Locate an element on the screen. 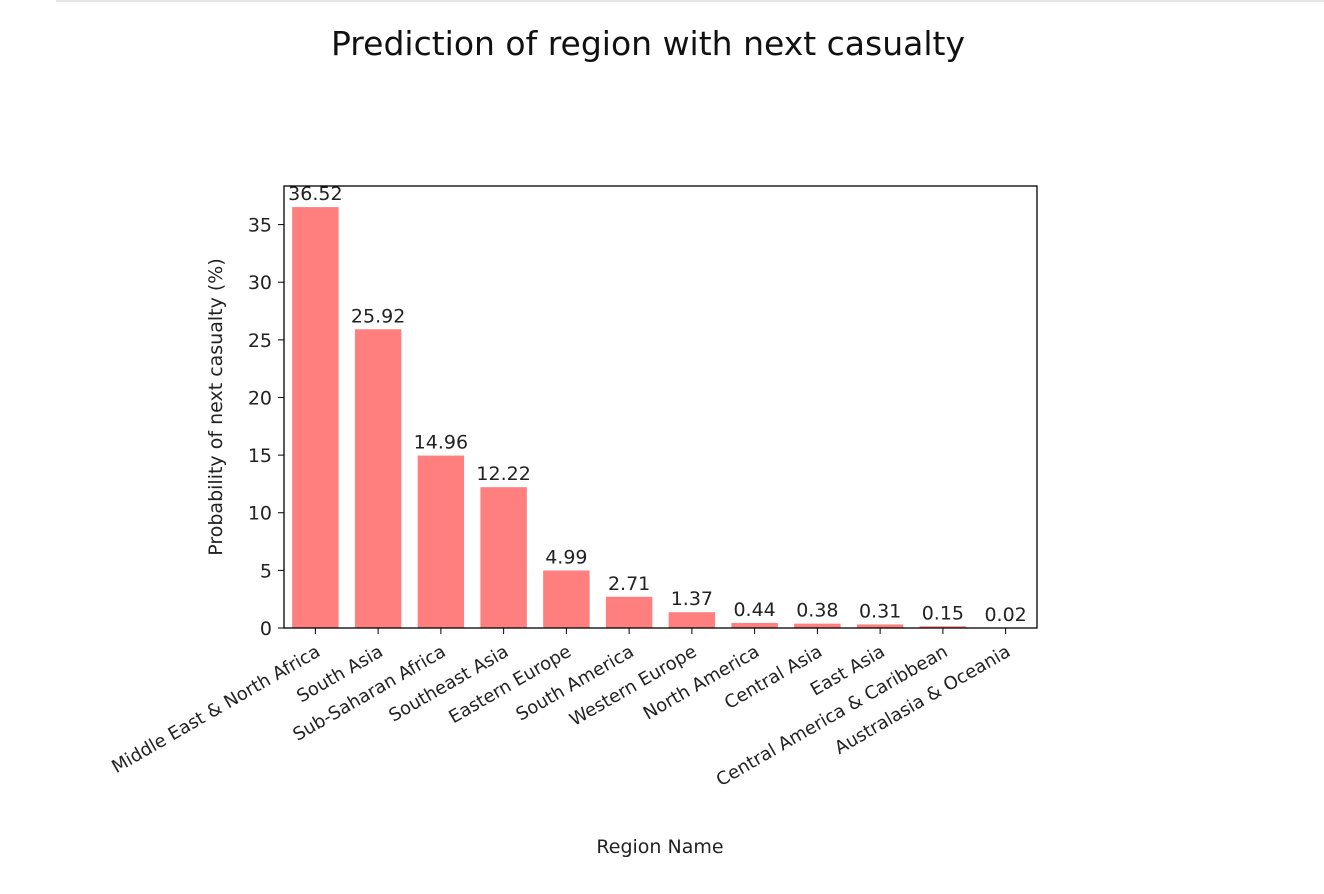 This screenshot has height=894, width=1324. bar-value-label: 12.22 is located at coordinates (503, 474).